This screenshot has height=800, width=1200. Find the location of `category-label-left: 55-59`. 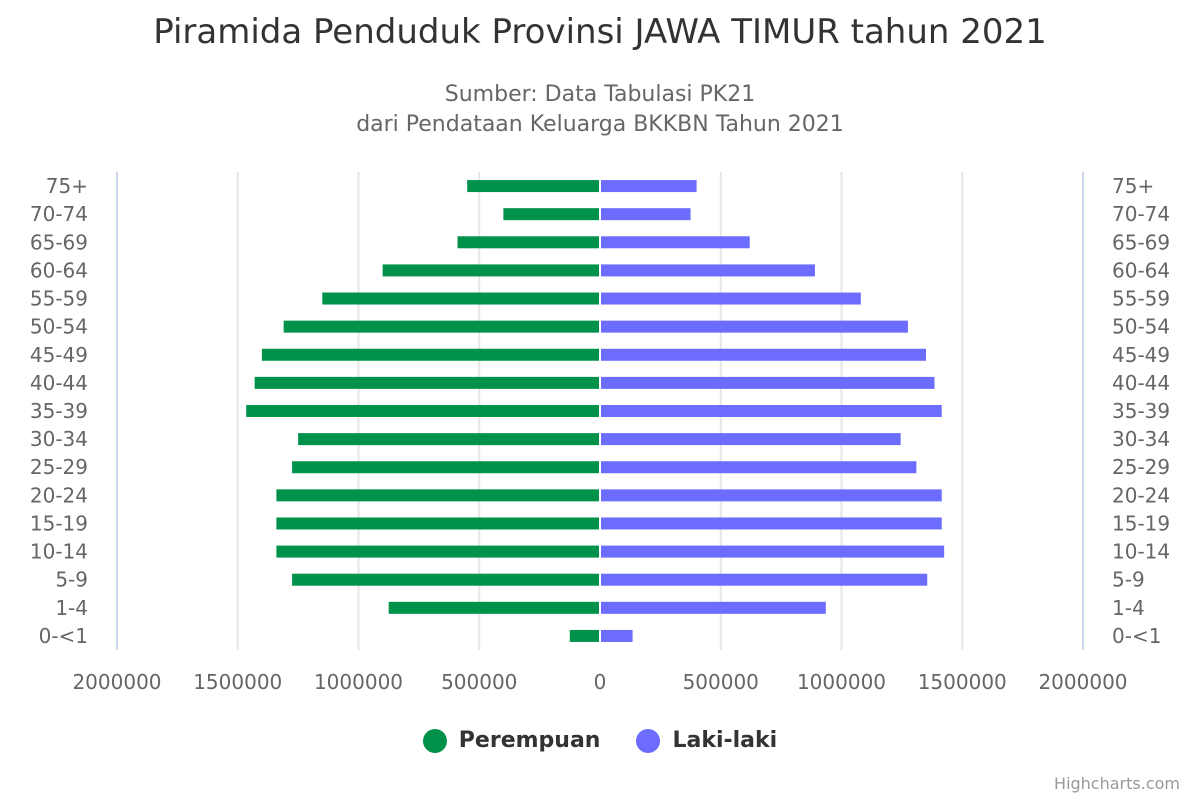

category-label-left: 55-59 is located at coordinates (59, 299).